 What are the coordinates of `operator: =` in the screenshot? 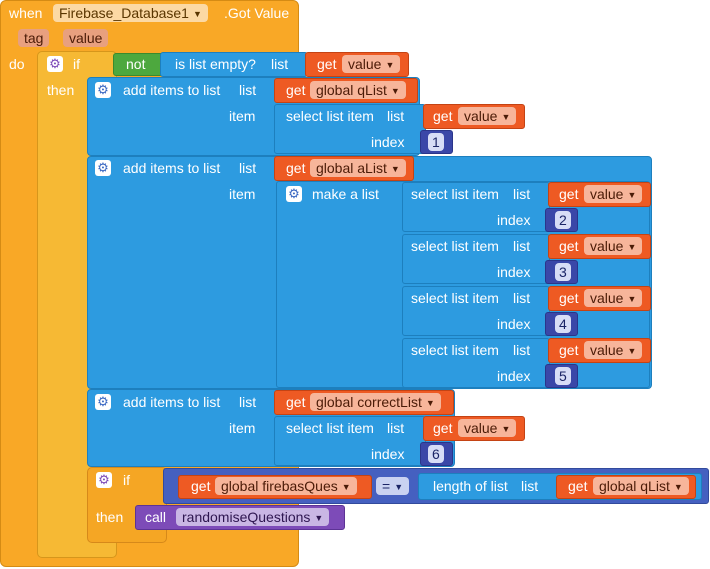 It's located at (386, 486).